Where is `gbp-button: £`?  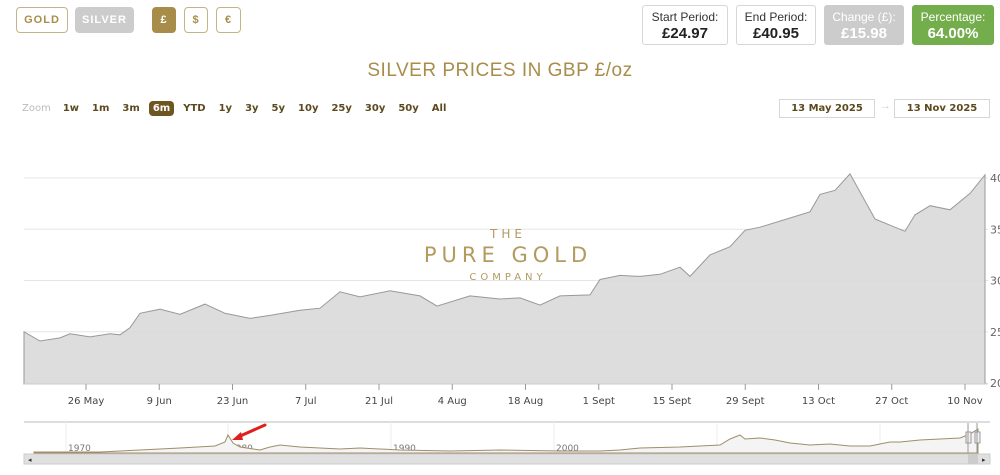 gbp-button: £ is located at coordinates (164, 20).